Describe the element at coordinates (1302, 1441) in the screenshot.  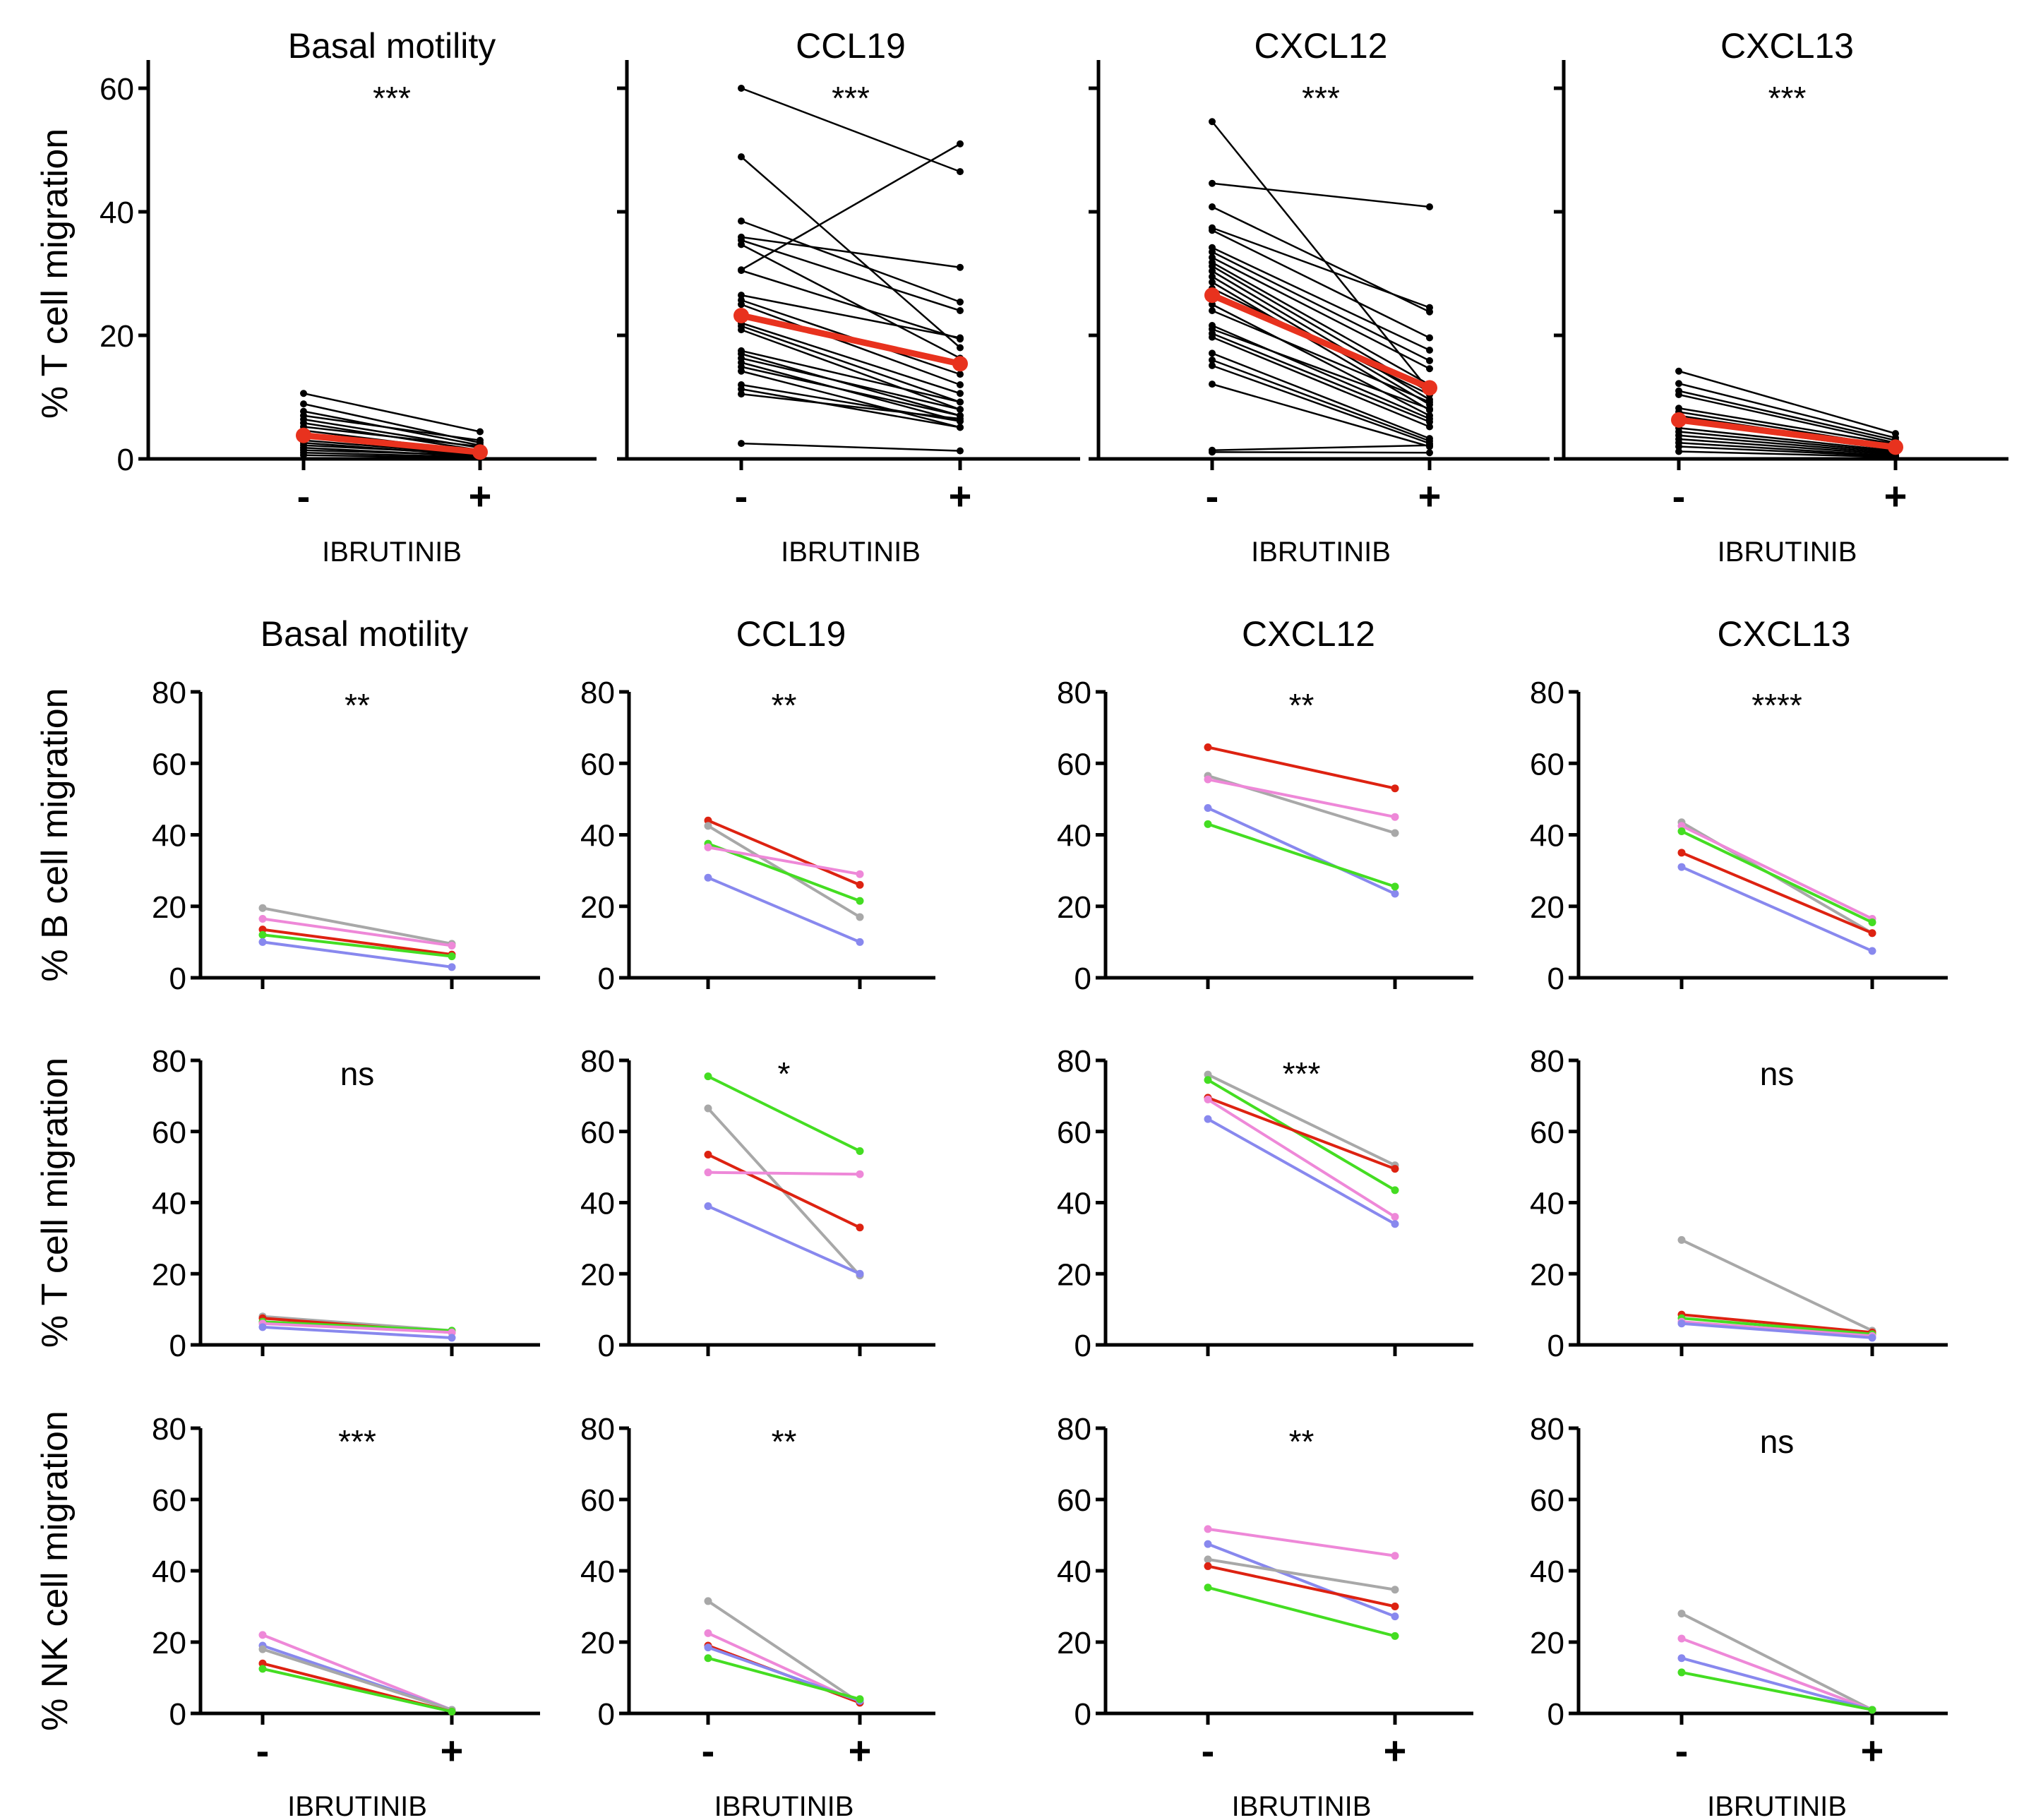
I see `significance-label: **` at that location.